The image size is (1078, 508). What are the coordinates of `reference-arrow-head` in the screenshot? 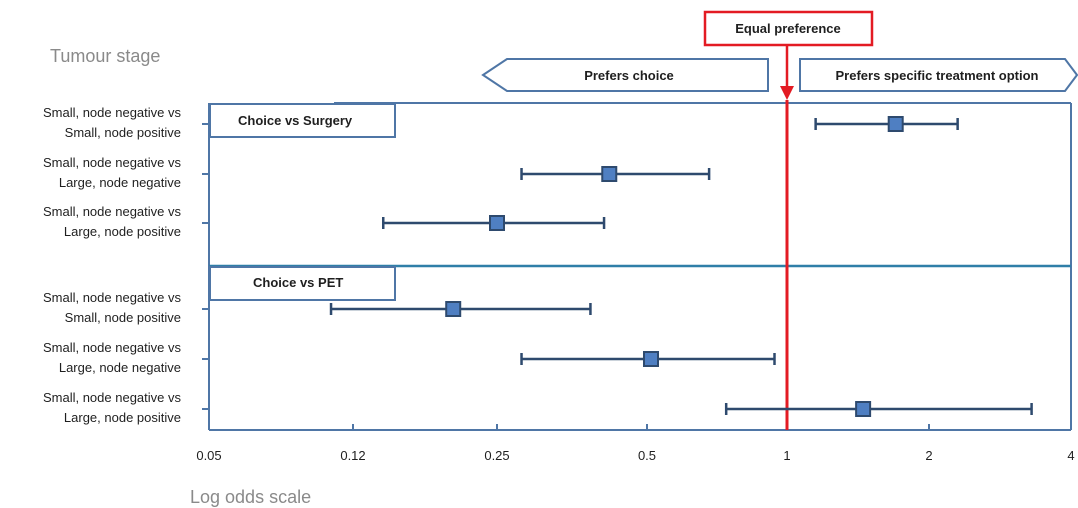 It's located at (787, 93).